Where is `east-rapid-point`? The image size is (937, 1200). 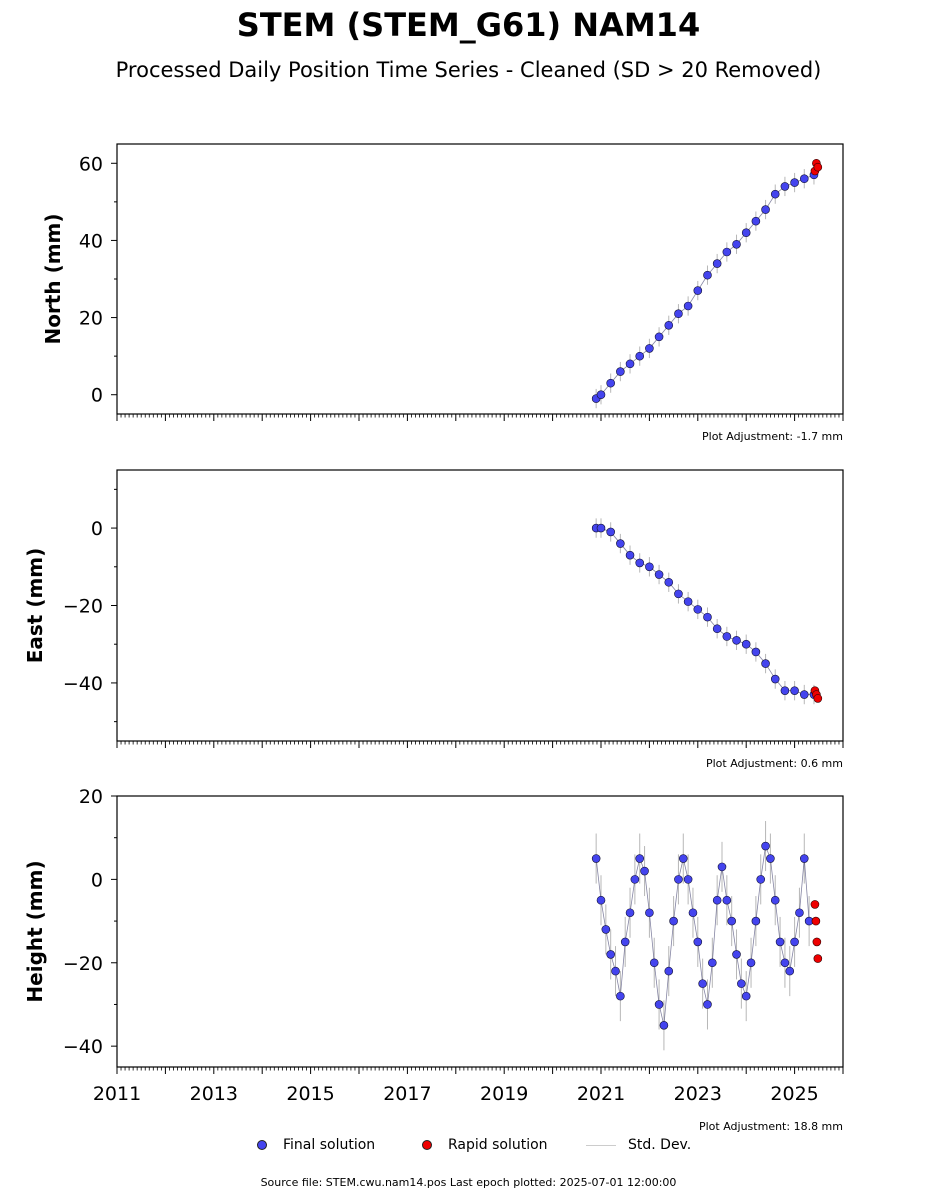 east-rapid-point is located at coordinates (818, 698).